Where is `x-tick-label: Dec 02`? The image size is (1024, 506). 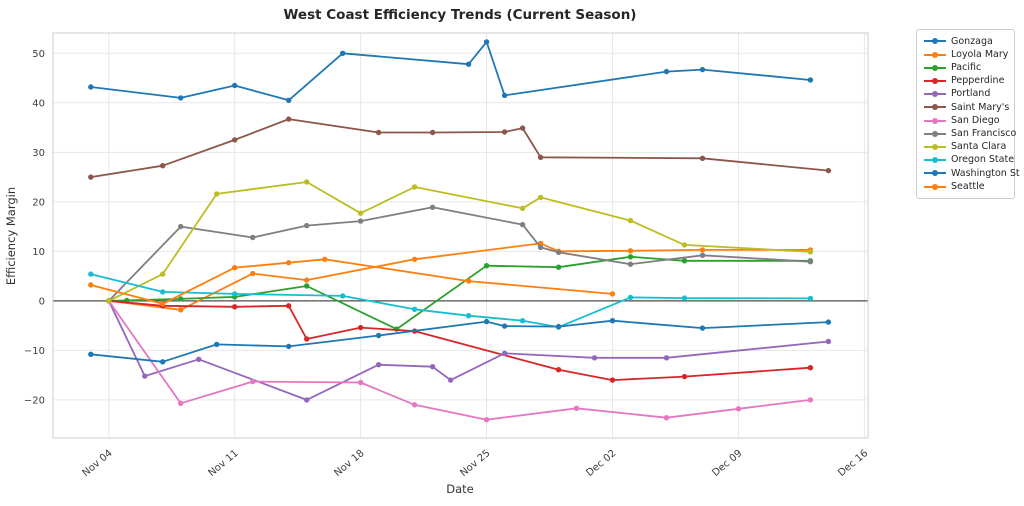 x-tick-label: Dec 02 is located at coordinates (601, 463).